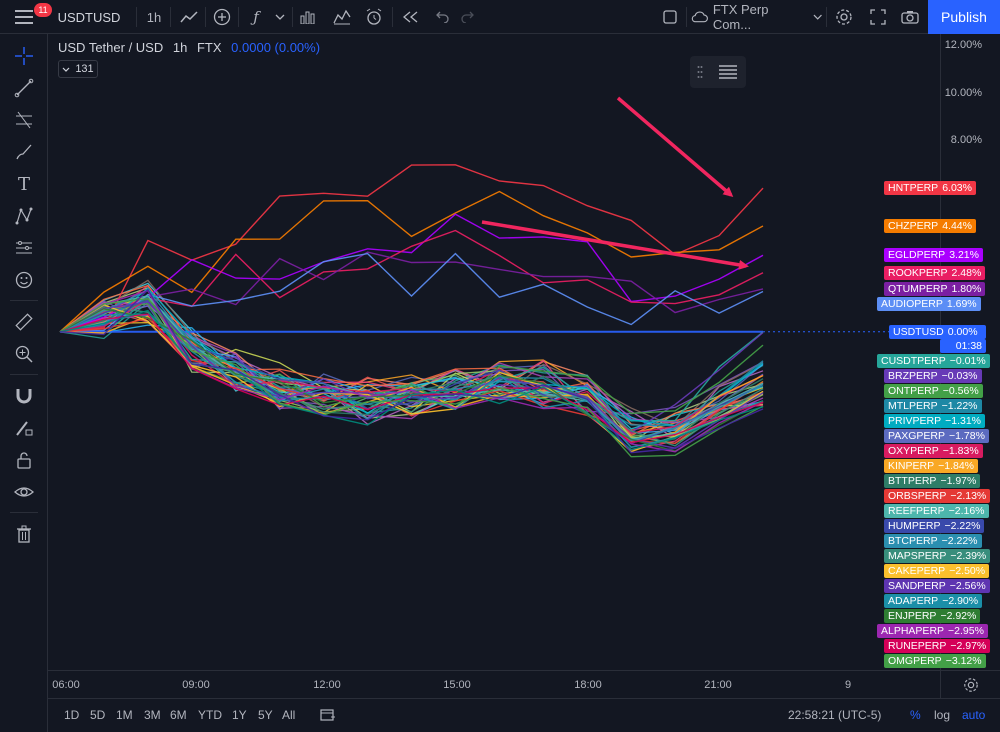 The width and height of the screenshot is (1000, 732). Describe the element at coordinates (441, 17) in the screenshot. I see `undo-button` at that location.